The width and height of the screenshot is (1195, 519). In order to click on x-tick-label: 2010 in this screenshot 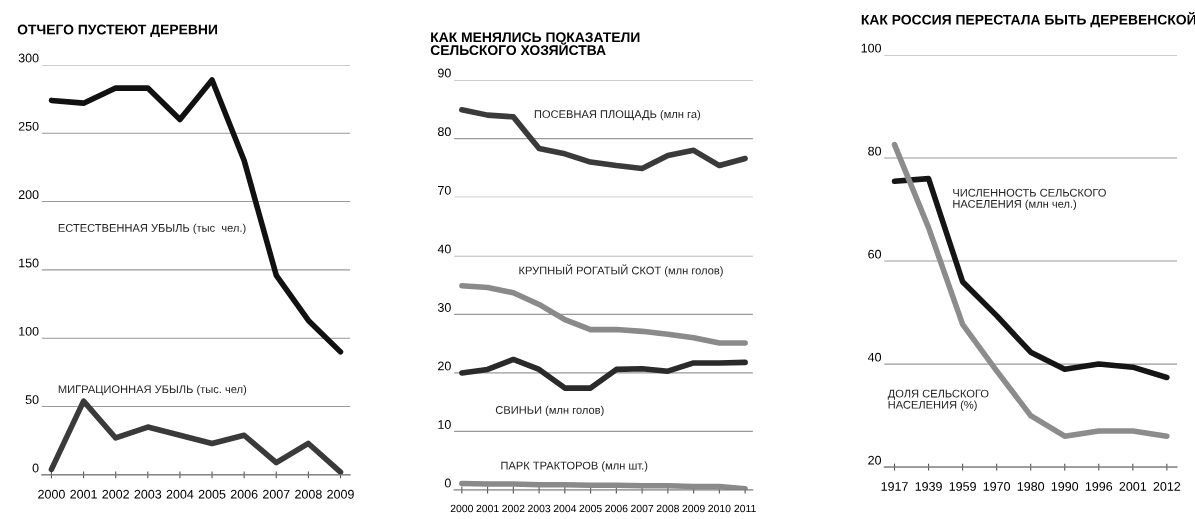, I will do `click(719, 508)`.